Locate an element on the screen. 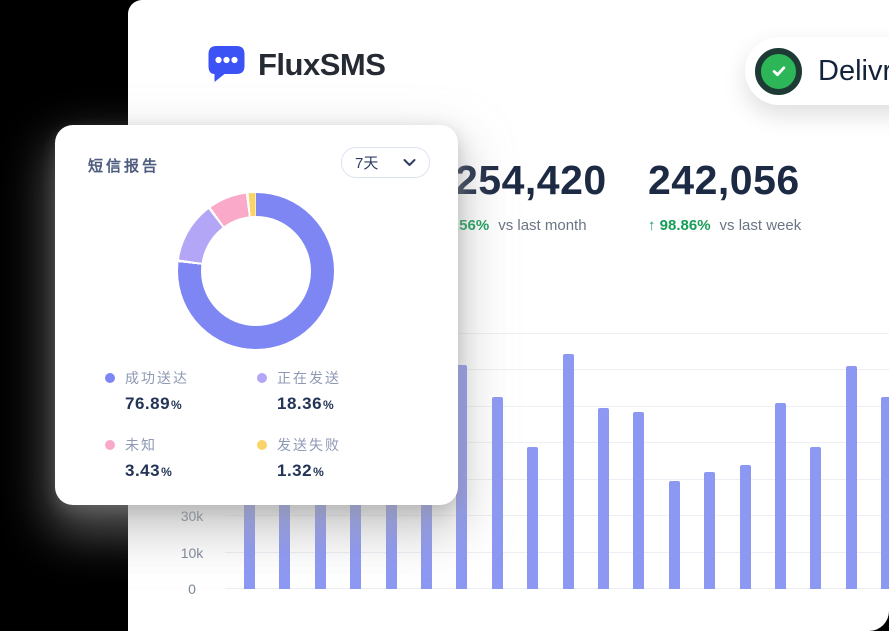 Image resolution: width=889 pixels, height=631 pixels. y-tick-label: 30k is located at coordinates (192, 516).